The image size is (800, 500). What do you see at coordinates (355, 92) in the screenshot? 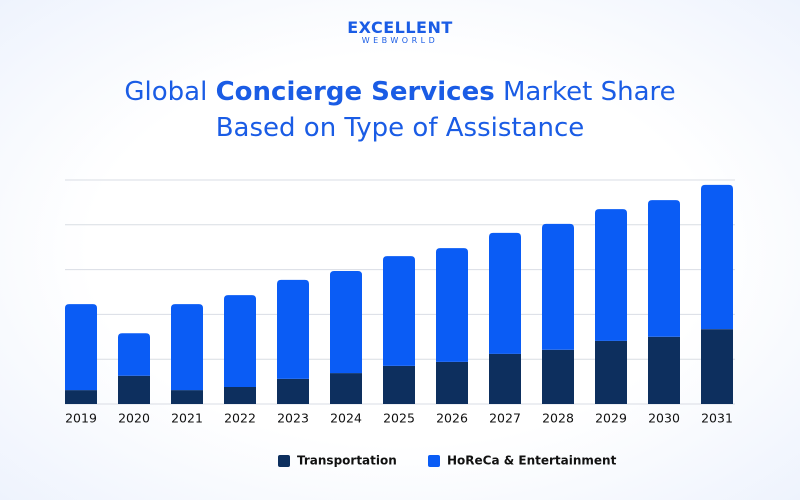
I see `title-part: Concierge Services` at bounding box center [355, 92].